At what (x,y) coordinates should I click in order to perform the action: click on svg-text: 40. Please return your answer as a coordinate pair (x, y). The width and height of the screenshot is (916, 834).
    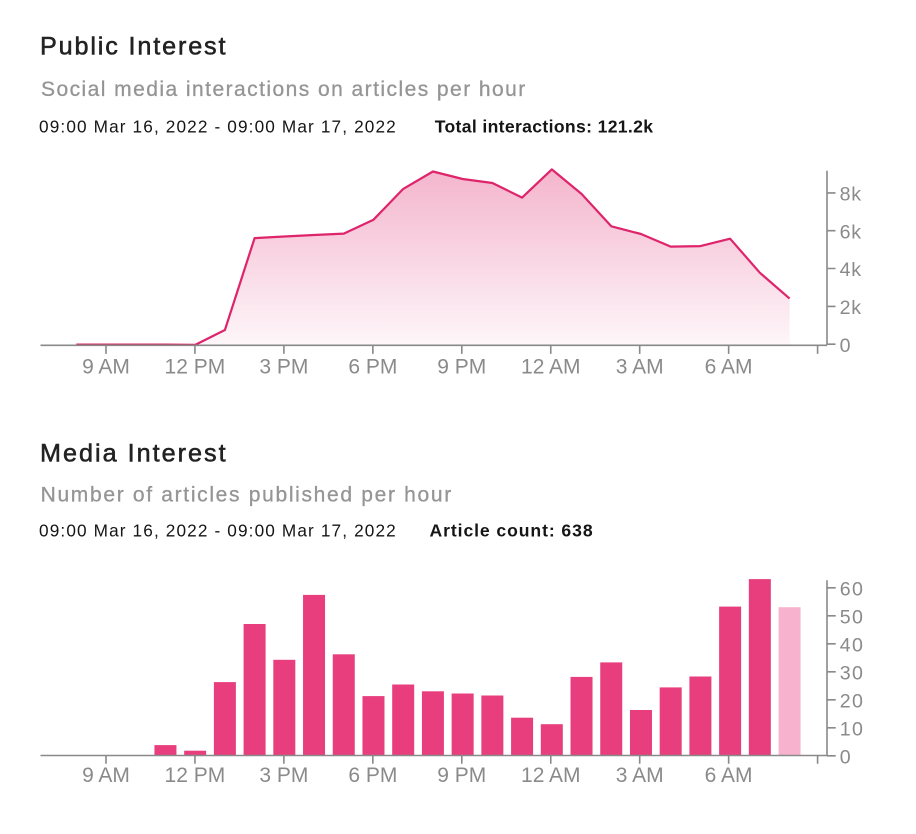
    Looking at the image, I should click on (852, 645).